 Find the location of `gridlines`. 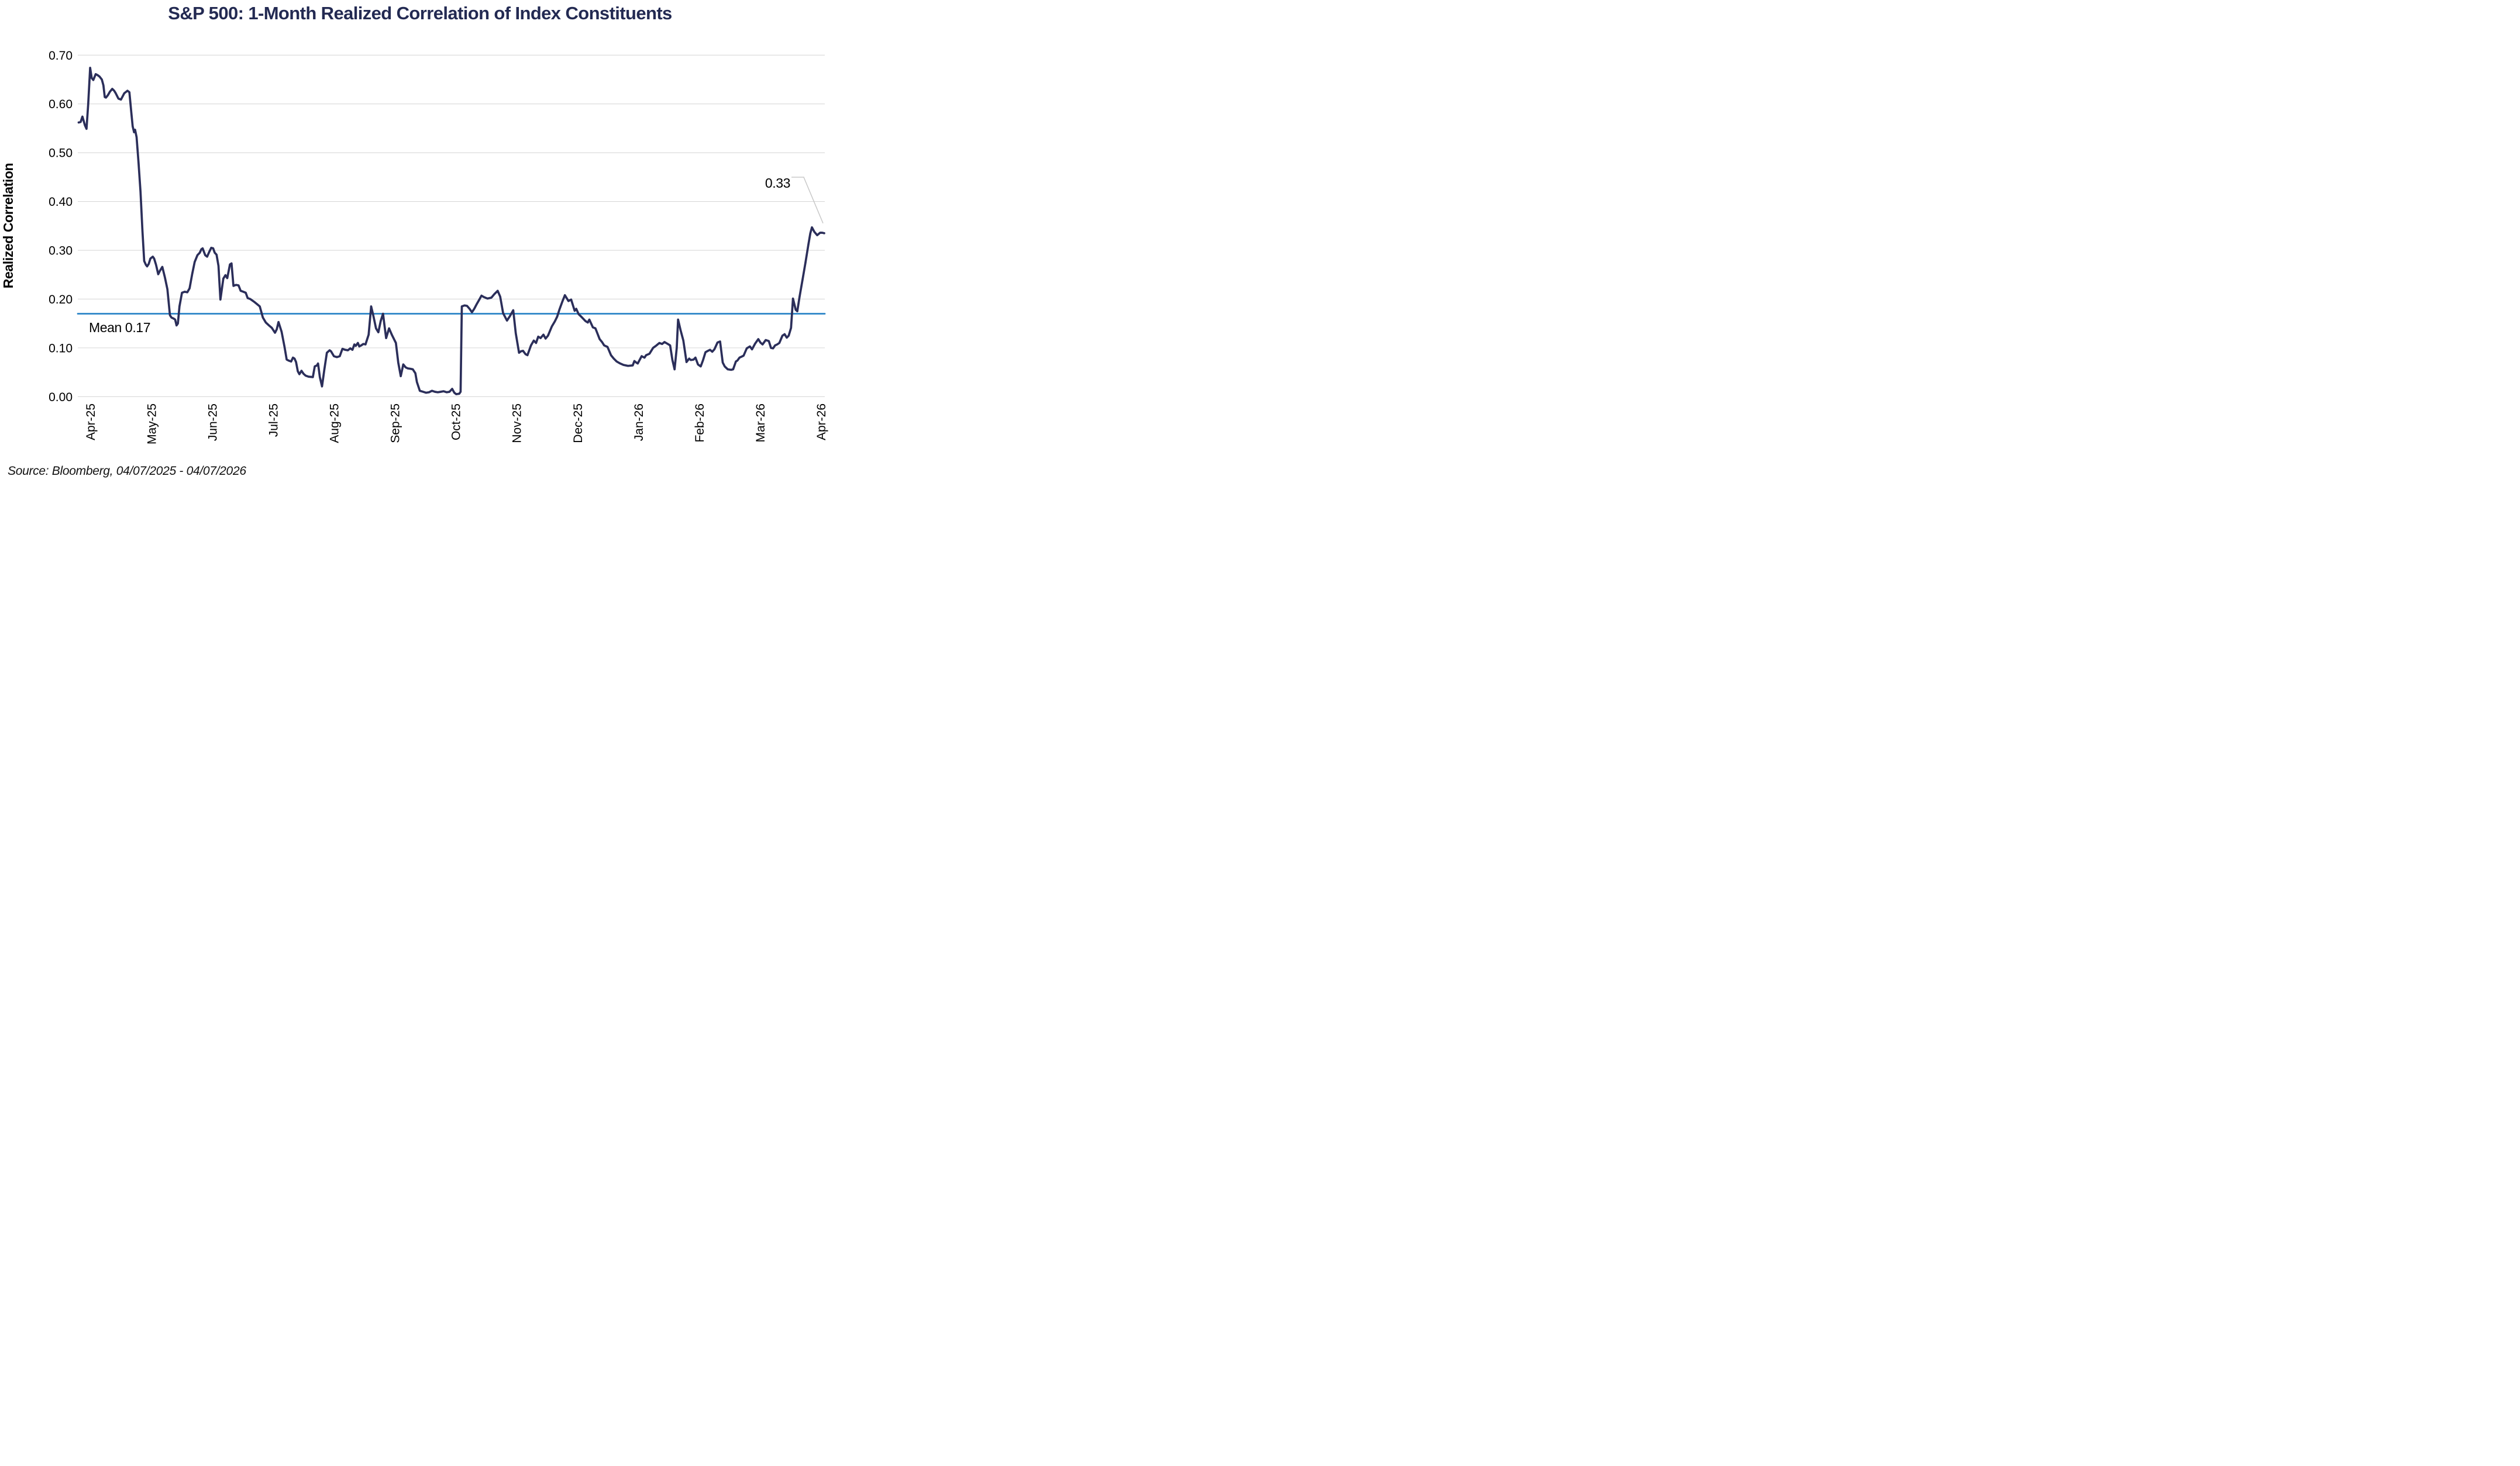

gridlines is located at coordinates (451, 225).